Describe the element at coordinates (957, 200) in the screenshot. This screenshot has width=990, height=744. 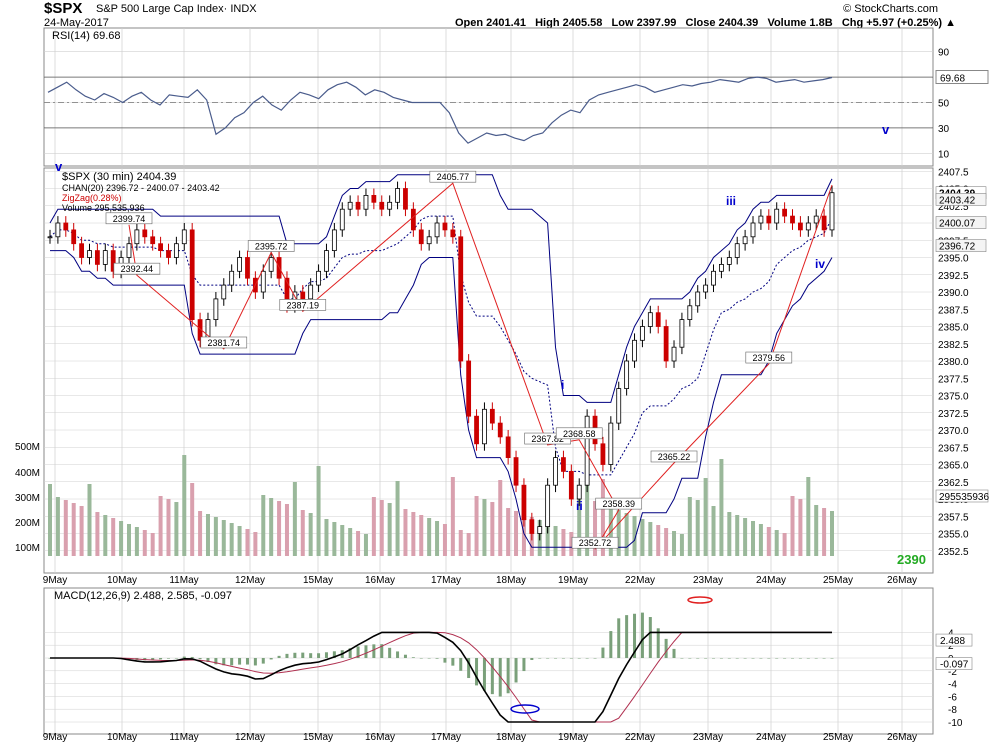
I see `last-value-label: 2403.42` at that location.